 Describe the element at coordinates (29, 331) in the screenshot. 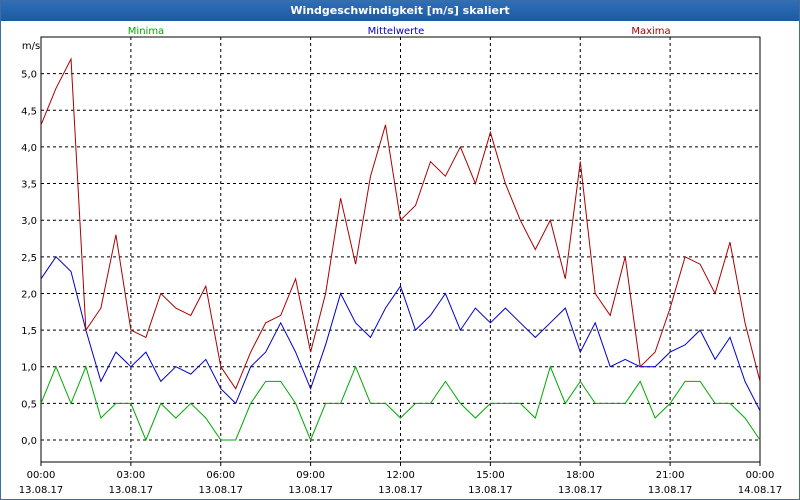

I see `y-tick-label: 1,5` at that location.